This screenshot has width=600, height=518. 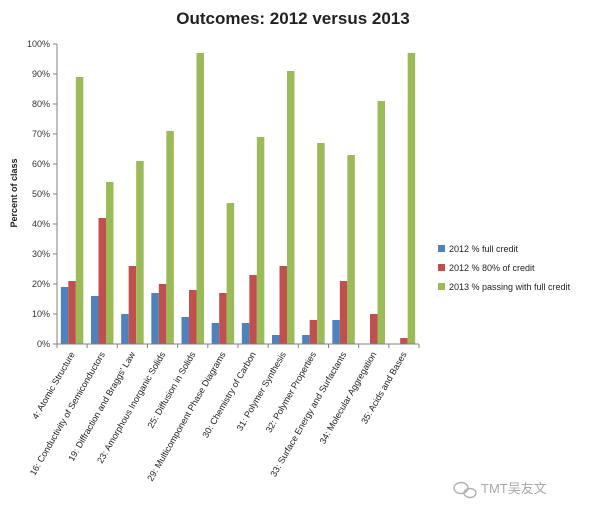 What do you see at coordinates (514, 488) in the screenshot?
I see `watermark-text: TMT吴友文` at bounding box center [514, 488].